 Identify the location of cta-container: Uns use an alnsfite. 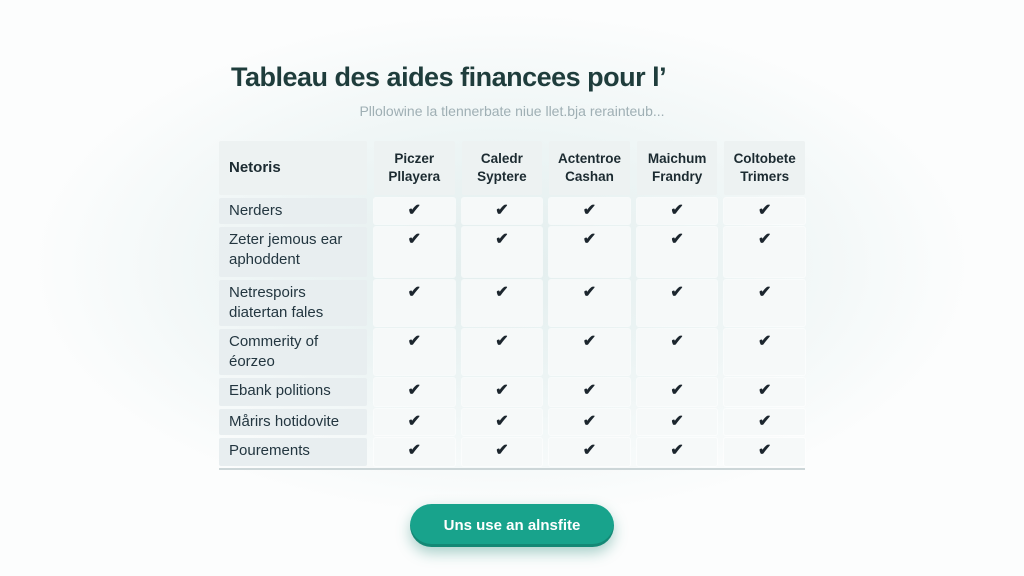
(512, 525).